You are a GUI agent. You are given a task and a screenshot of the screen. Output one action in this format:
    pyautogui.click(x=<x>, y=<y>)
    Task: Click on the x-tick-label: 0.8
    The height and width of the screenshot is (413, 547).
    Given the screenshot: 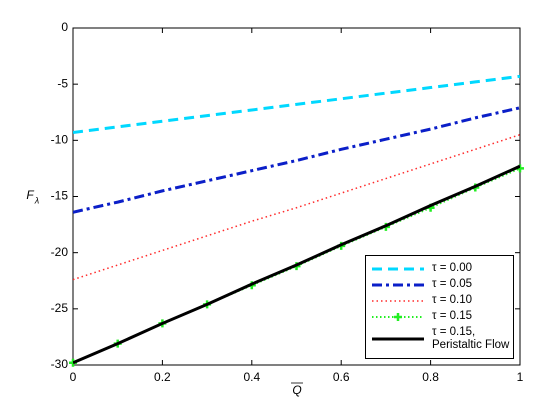 What is the action you would take?
    pyautogui.click(x=430, y=377)
    